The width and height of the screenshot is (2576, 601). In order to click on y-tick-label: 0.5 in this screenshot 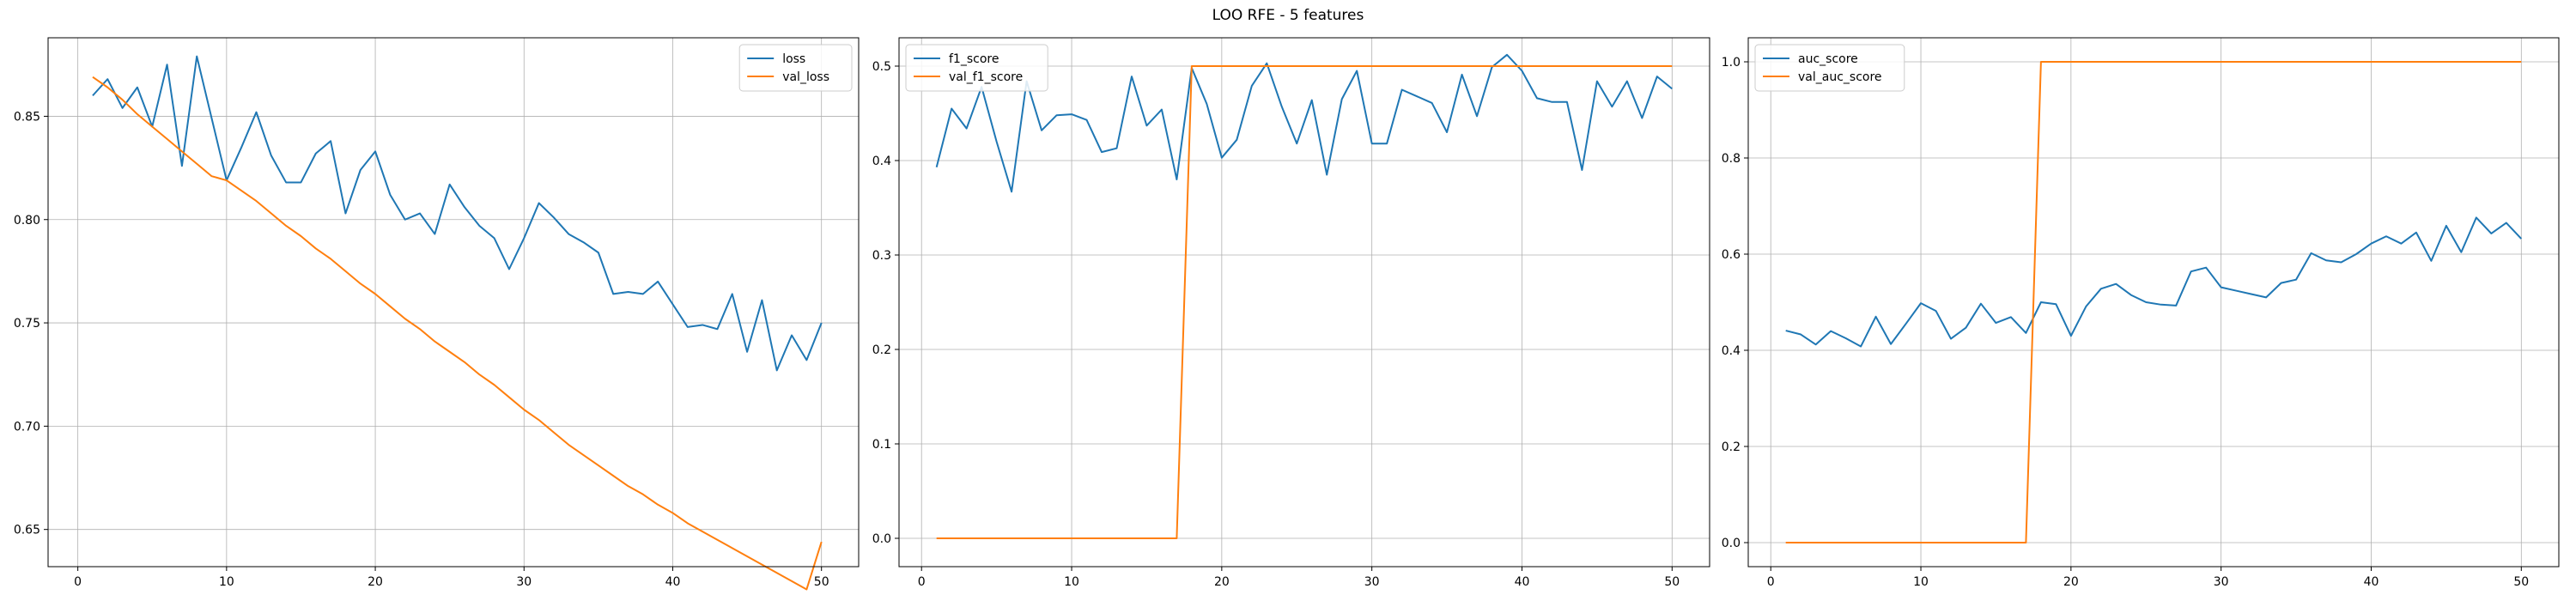, I will do `click(881, 67)`.